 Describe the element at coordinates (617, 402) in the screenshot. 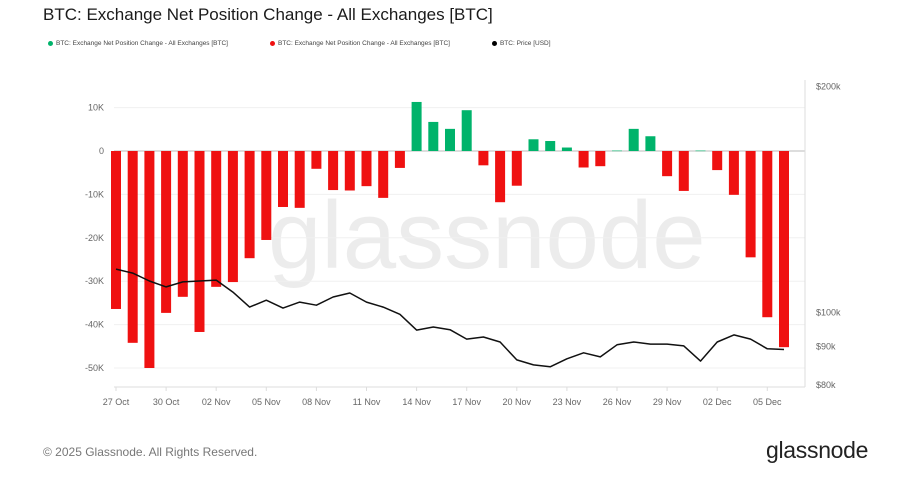

I see `x-tick-label: 26 Nov` at that location.